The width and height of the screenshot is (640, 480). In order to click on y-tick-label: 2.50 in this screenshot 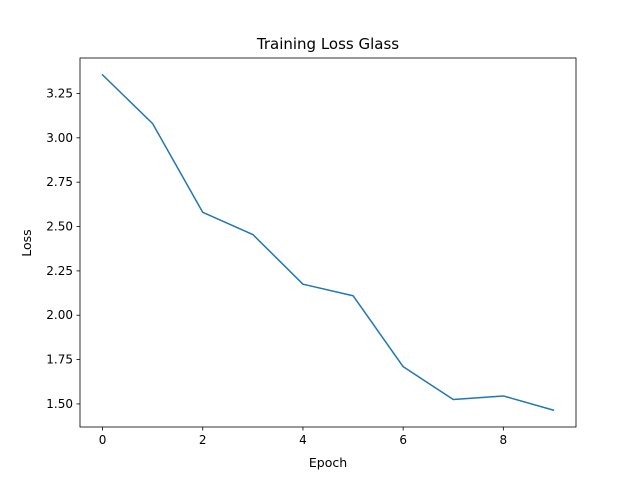, I will do `click(59, 227)`.